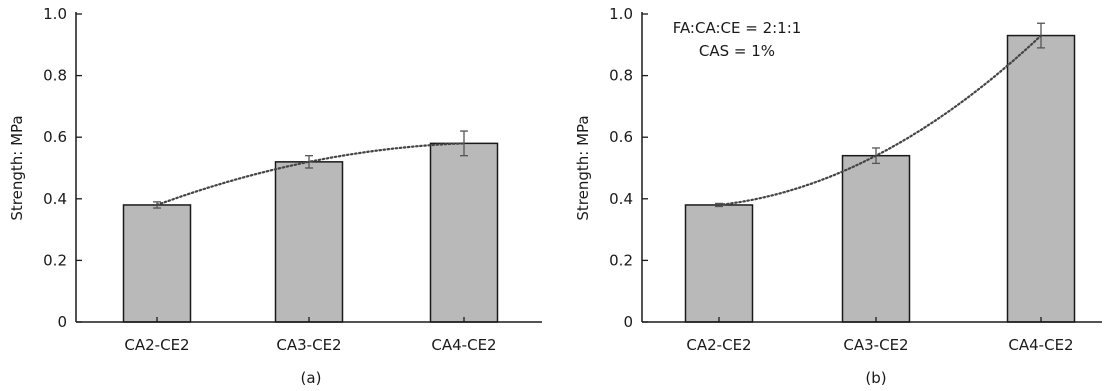 The image size is (1115, 391). Describe the element at coordinates (718, 345) in the screenshot. I see `chart-1-xtick-label-0: CA2-CE2` at that location.